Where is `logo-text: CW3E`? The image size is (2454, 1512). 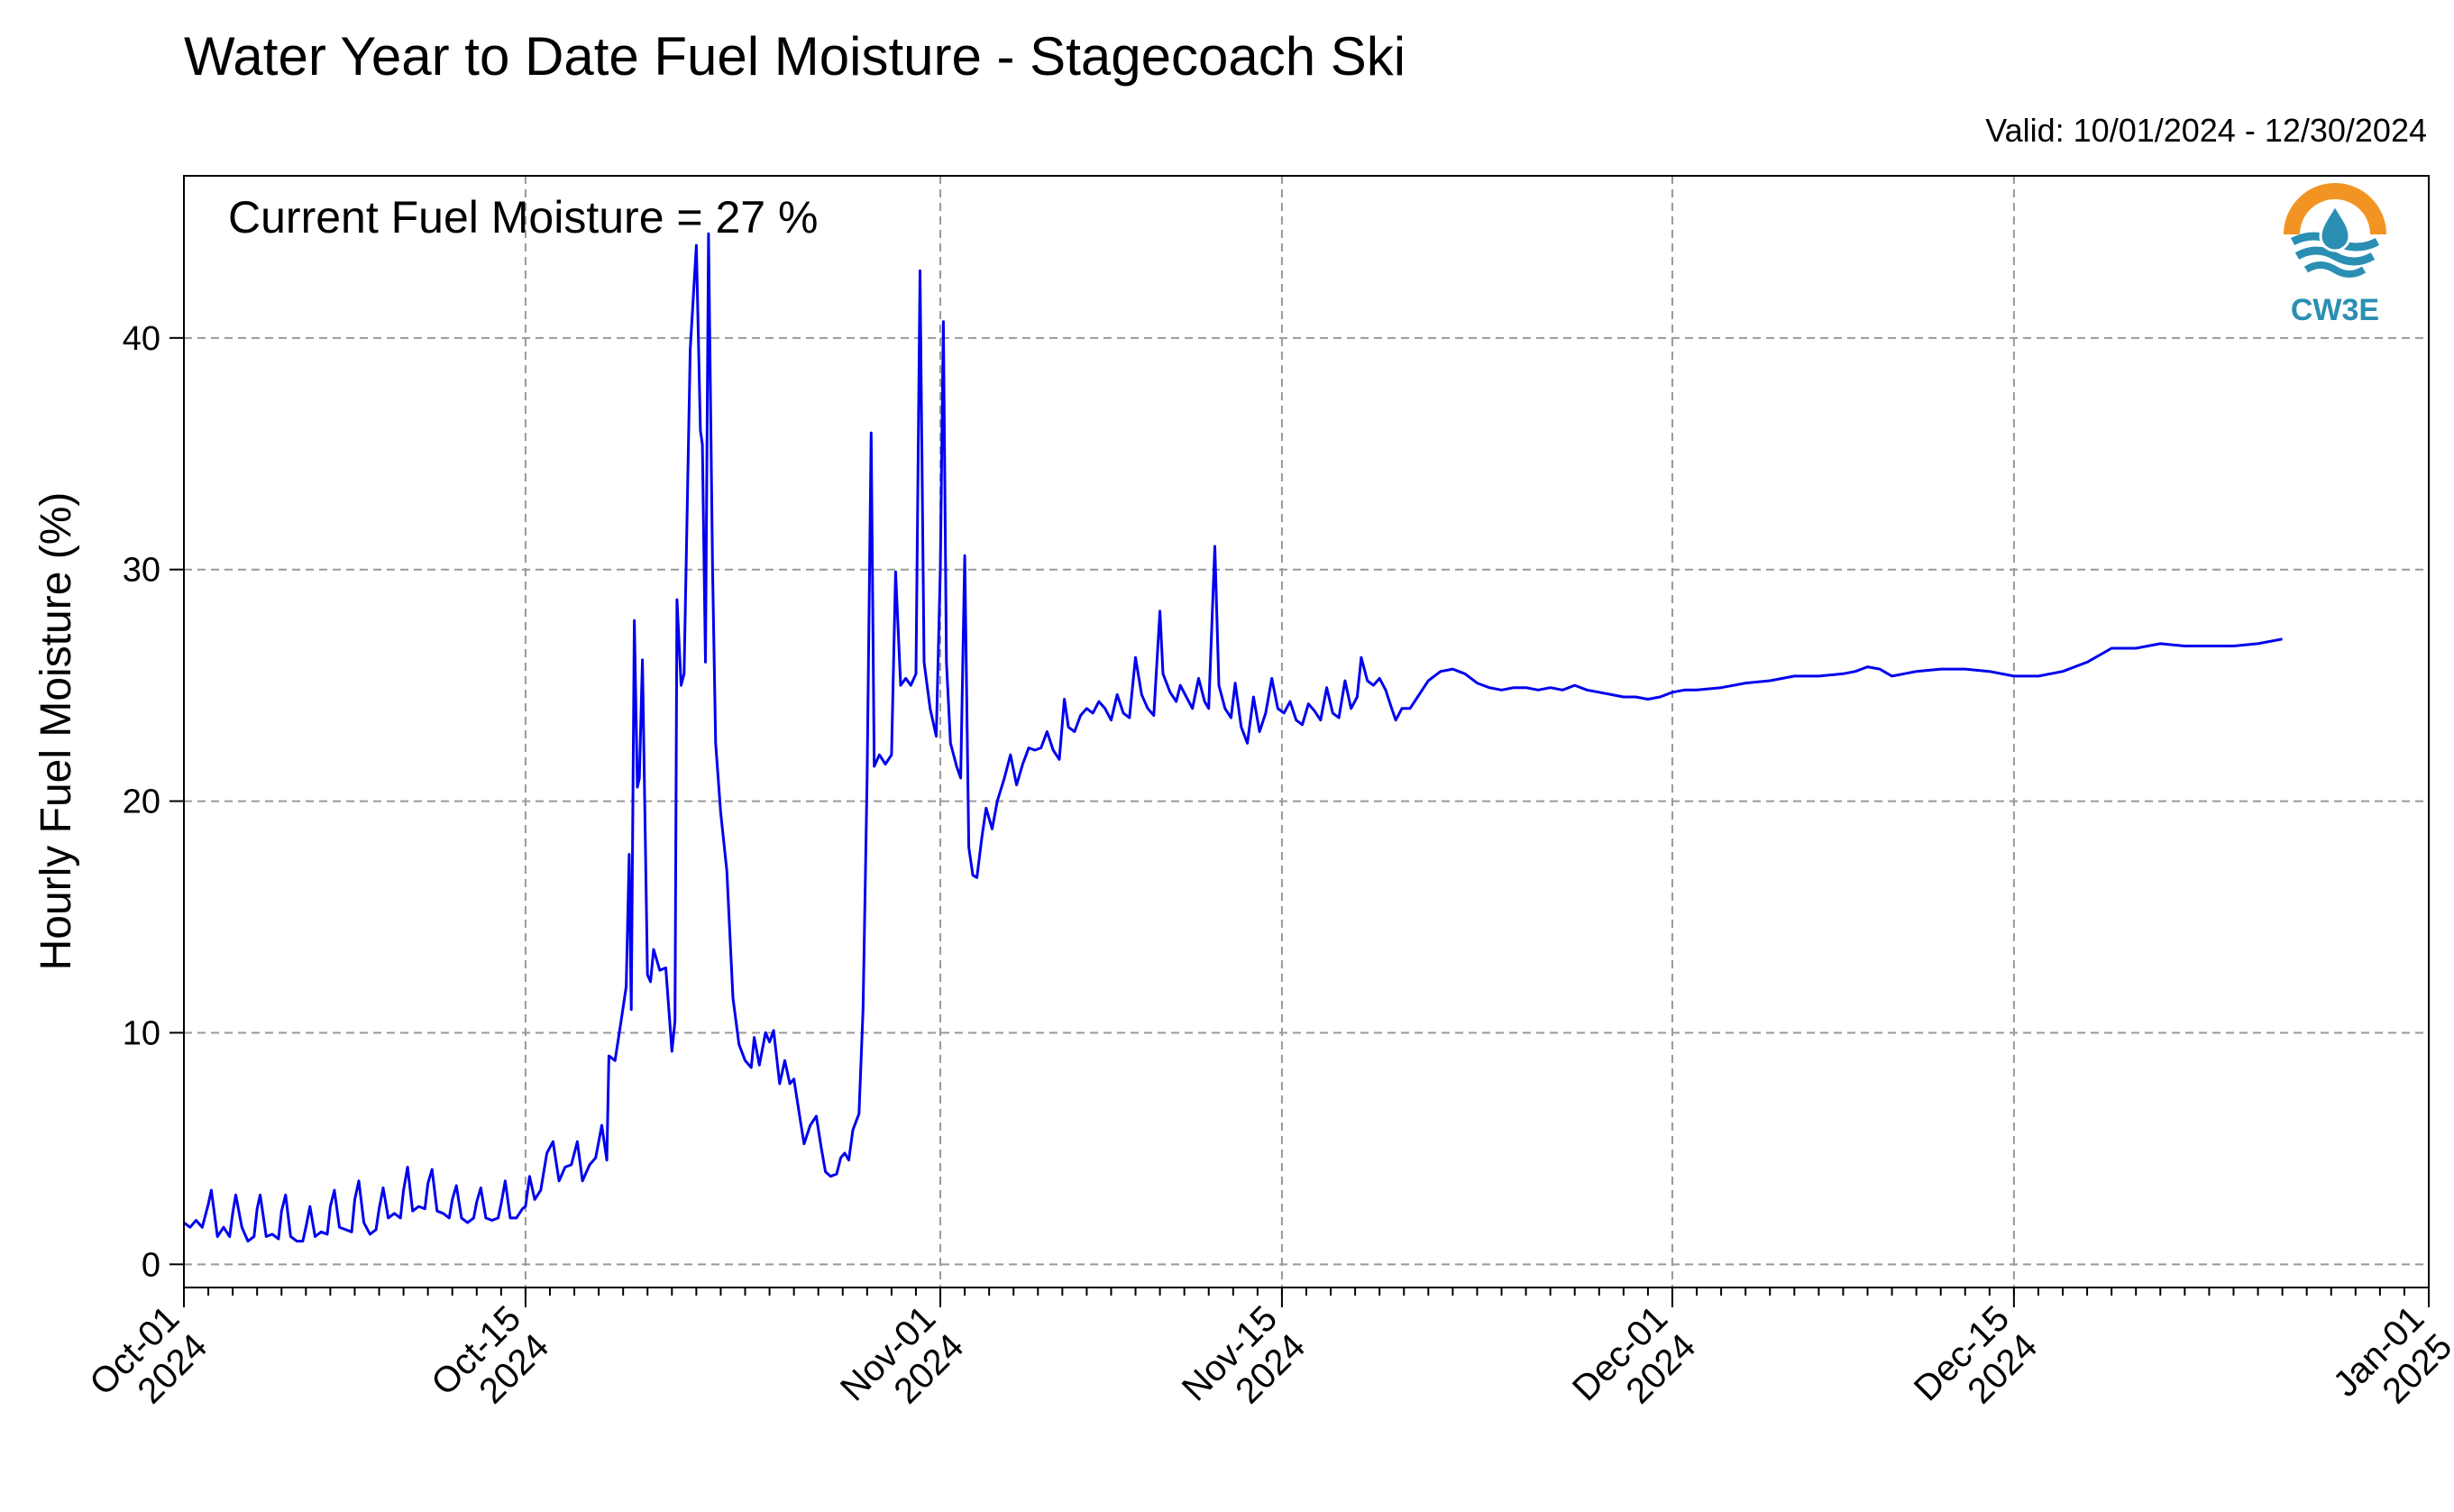
logo-text: CW3E is located at coordinates (2335, 310).